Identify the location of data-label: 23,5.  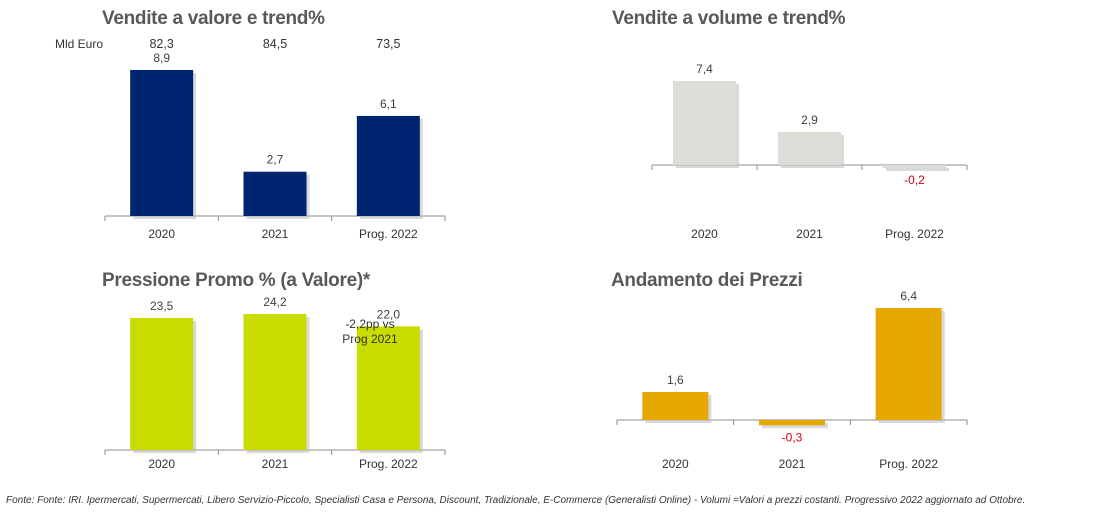
(162, 306).